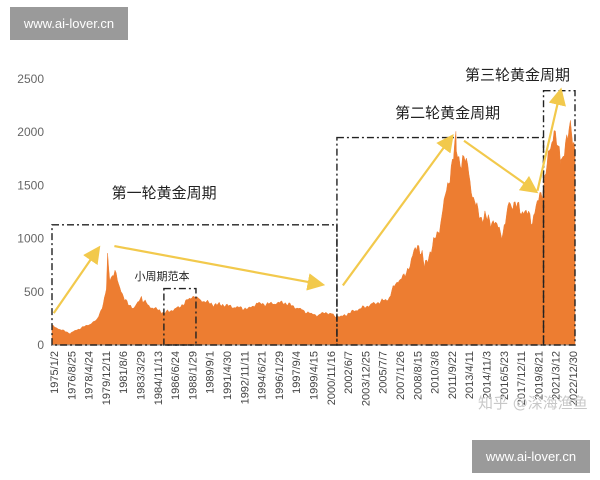 This screenshot has height=480, width=600. What do you see at coordinates (453, 375) in the screenshot?
I see `x-tick-label: 2011/9/22` at bounding box center [453, 375].